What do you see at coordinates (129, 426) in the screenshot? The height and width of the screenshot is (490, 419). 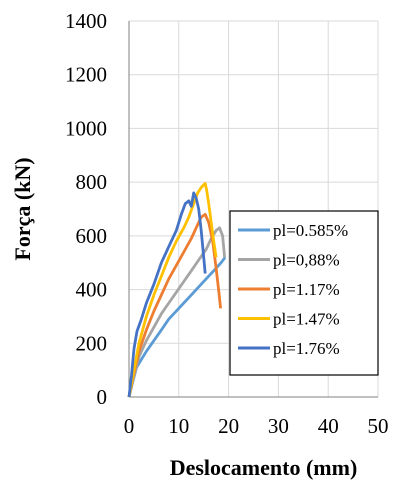 I see `x-tick-label: 0` at bounding box center [129, 426].